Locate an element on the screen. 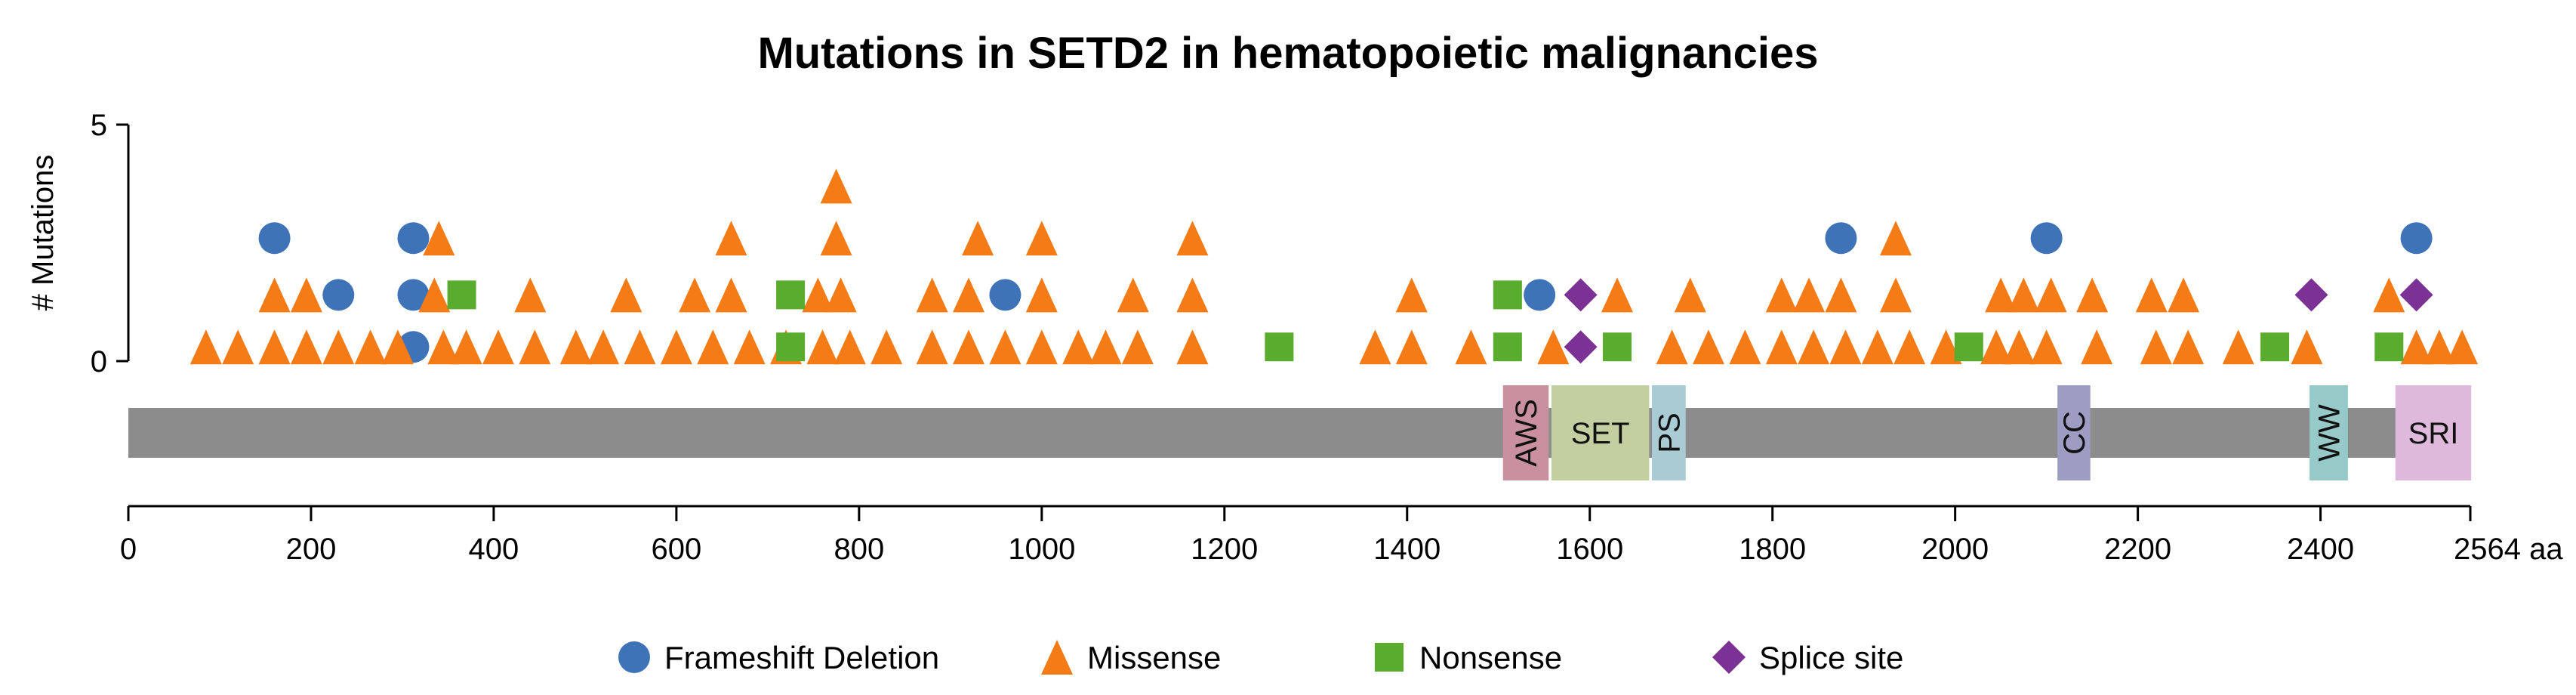 The height and width of the screenshot is (695, 2576). domain-ps: PS is located at coordinates (1668, 432).